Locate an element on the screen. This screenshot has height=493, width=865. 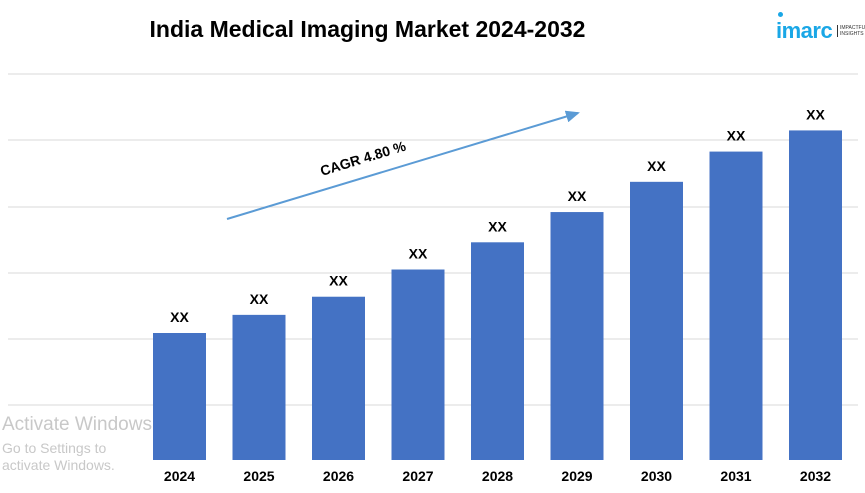
x-tick-label: 2027 is located at coordinates (417, 476).